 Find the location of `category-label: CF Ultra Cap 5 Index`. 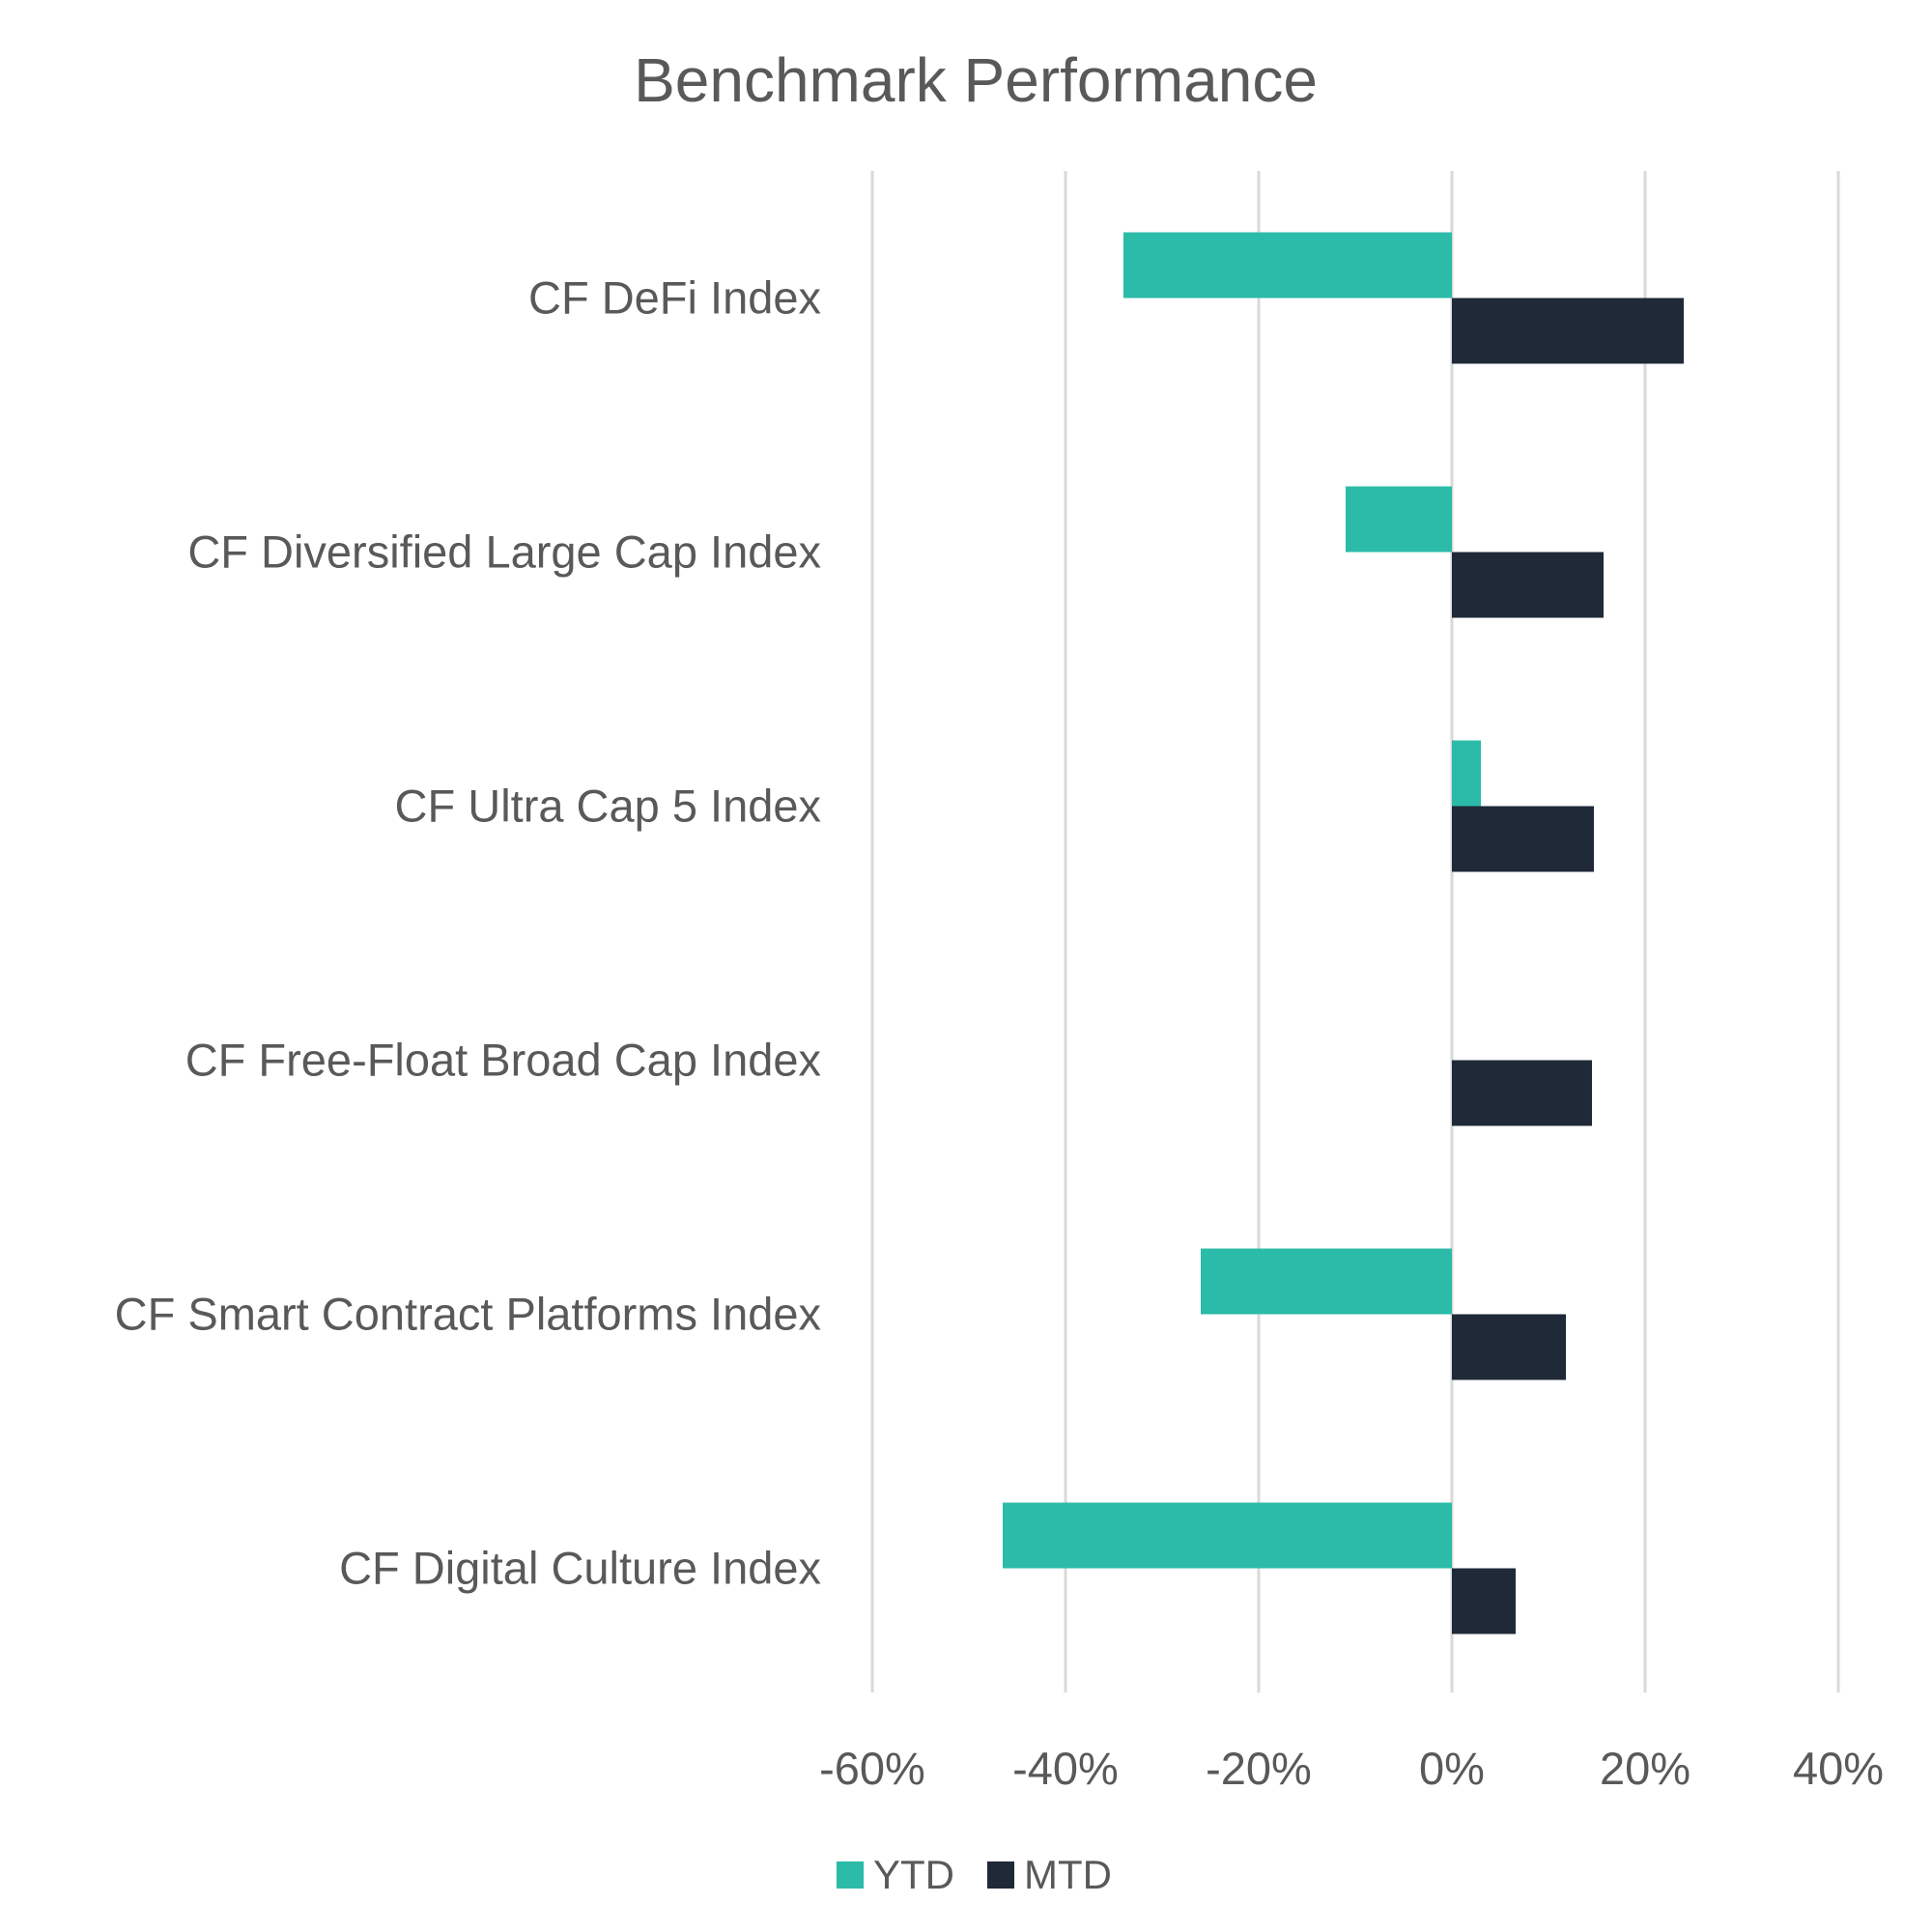

category-label: CF Ultra Cap 5 Index is located at coordinates (608, 806).